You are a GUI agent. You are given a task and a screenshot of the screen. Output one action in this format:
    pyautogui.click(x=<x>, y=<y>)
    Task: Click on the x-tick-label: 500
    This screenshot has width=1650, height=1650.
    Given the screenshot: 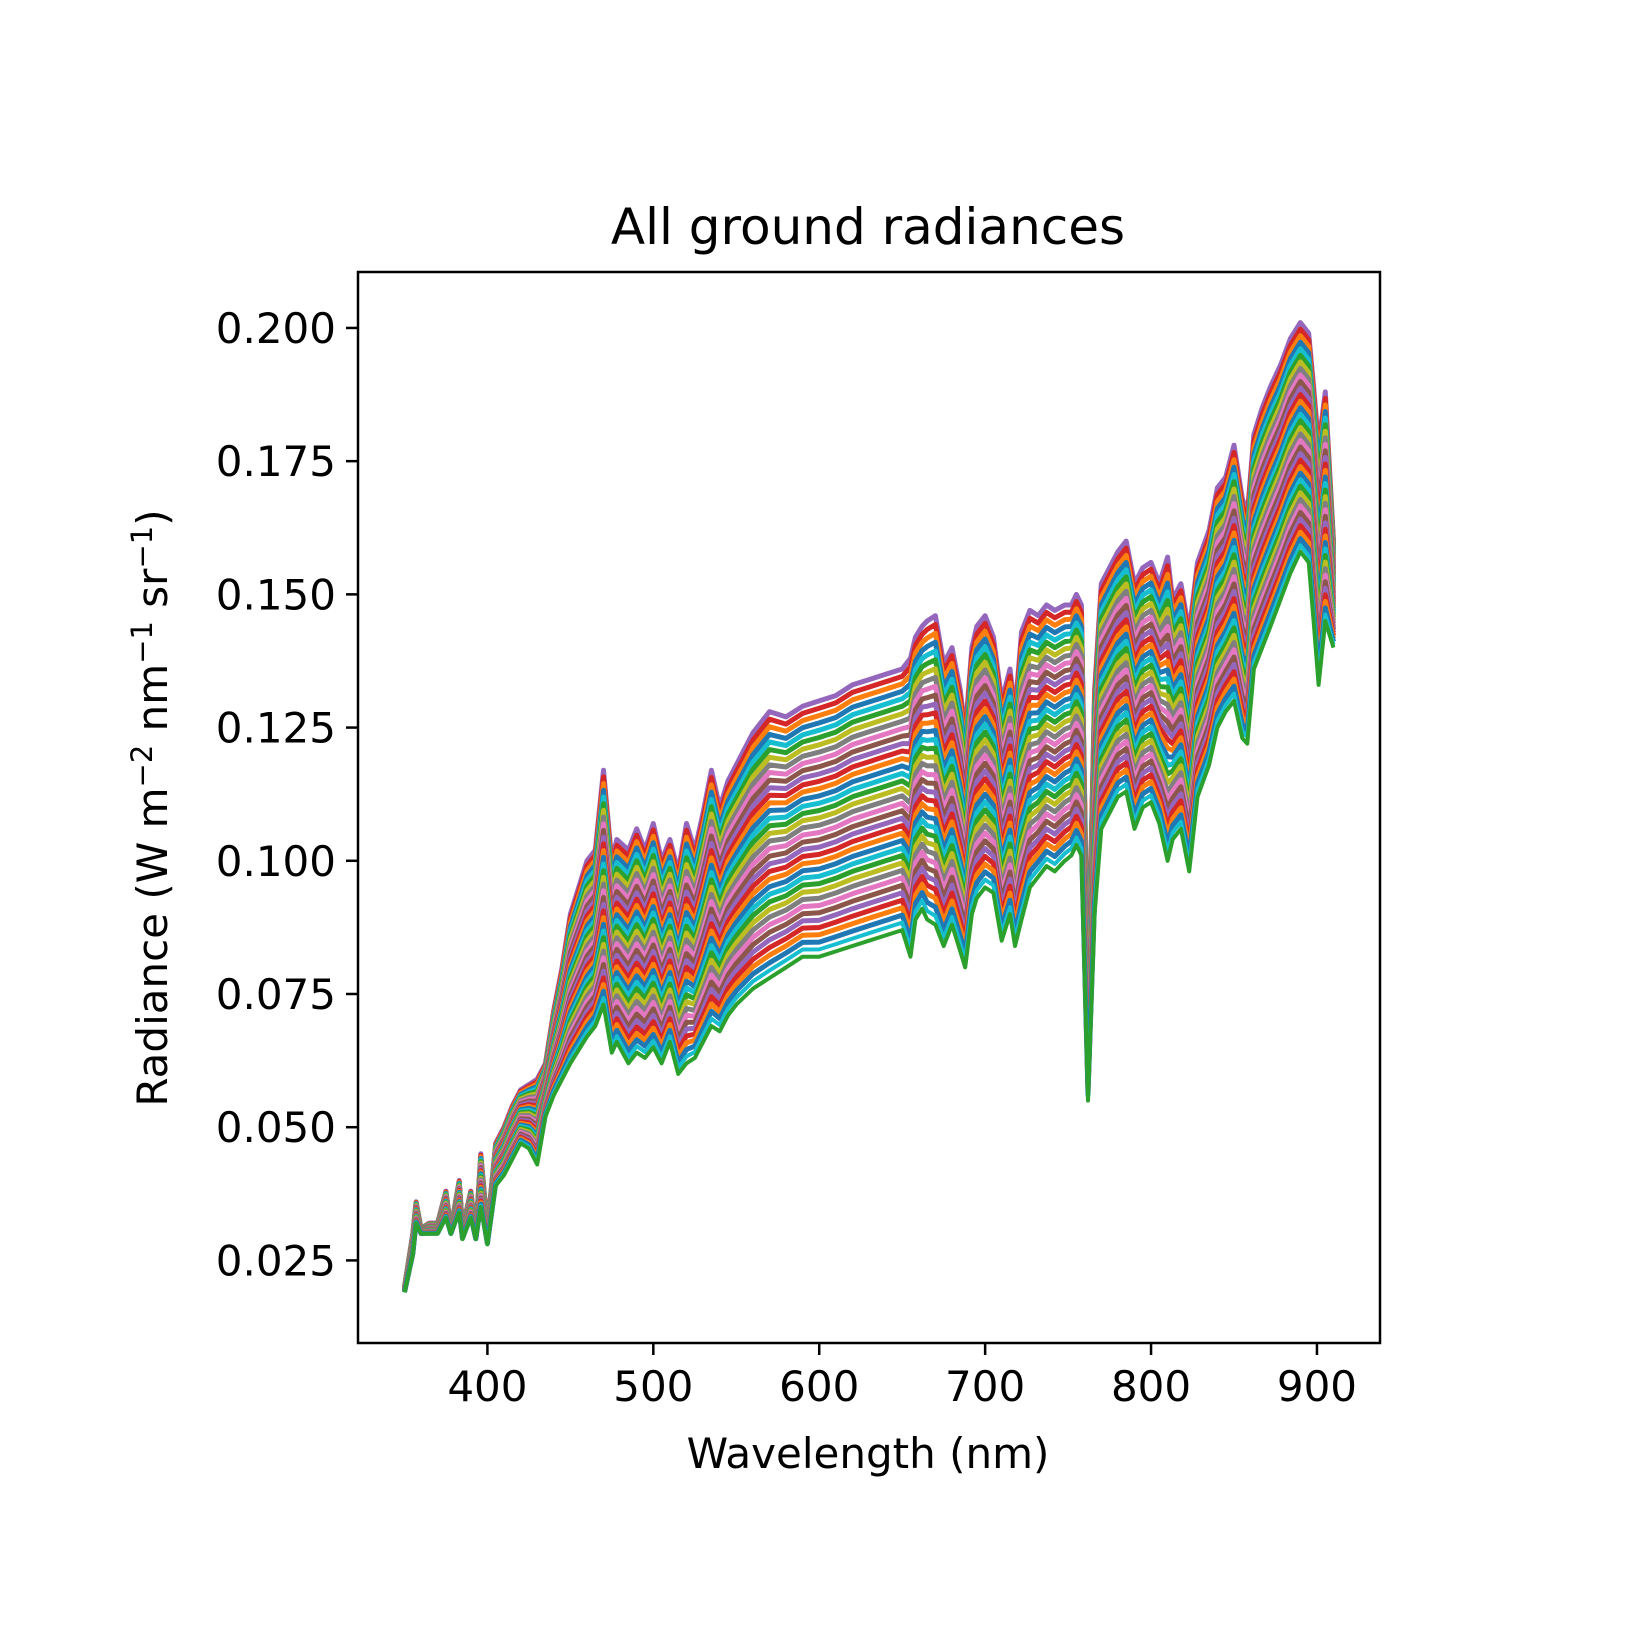 What is the action you would take?
    pyautogui.click(x=653, y=1386)
    